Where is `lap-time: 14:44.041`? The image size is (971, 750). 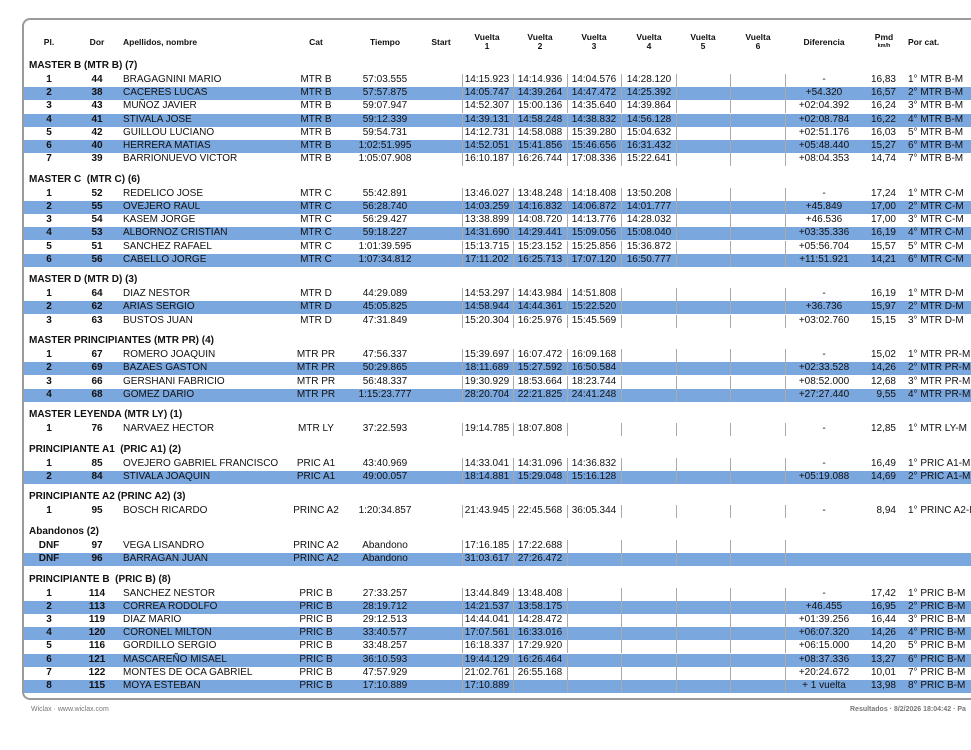
lap-time: 14:44.041 is located at coordinates (487, 619).